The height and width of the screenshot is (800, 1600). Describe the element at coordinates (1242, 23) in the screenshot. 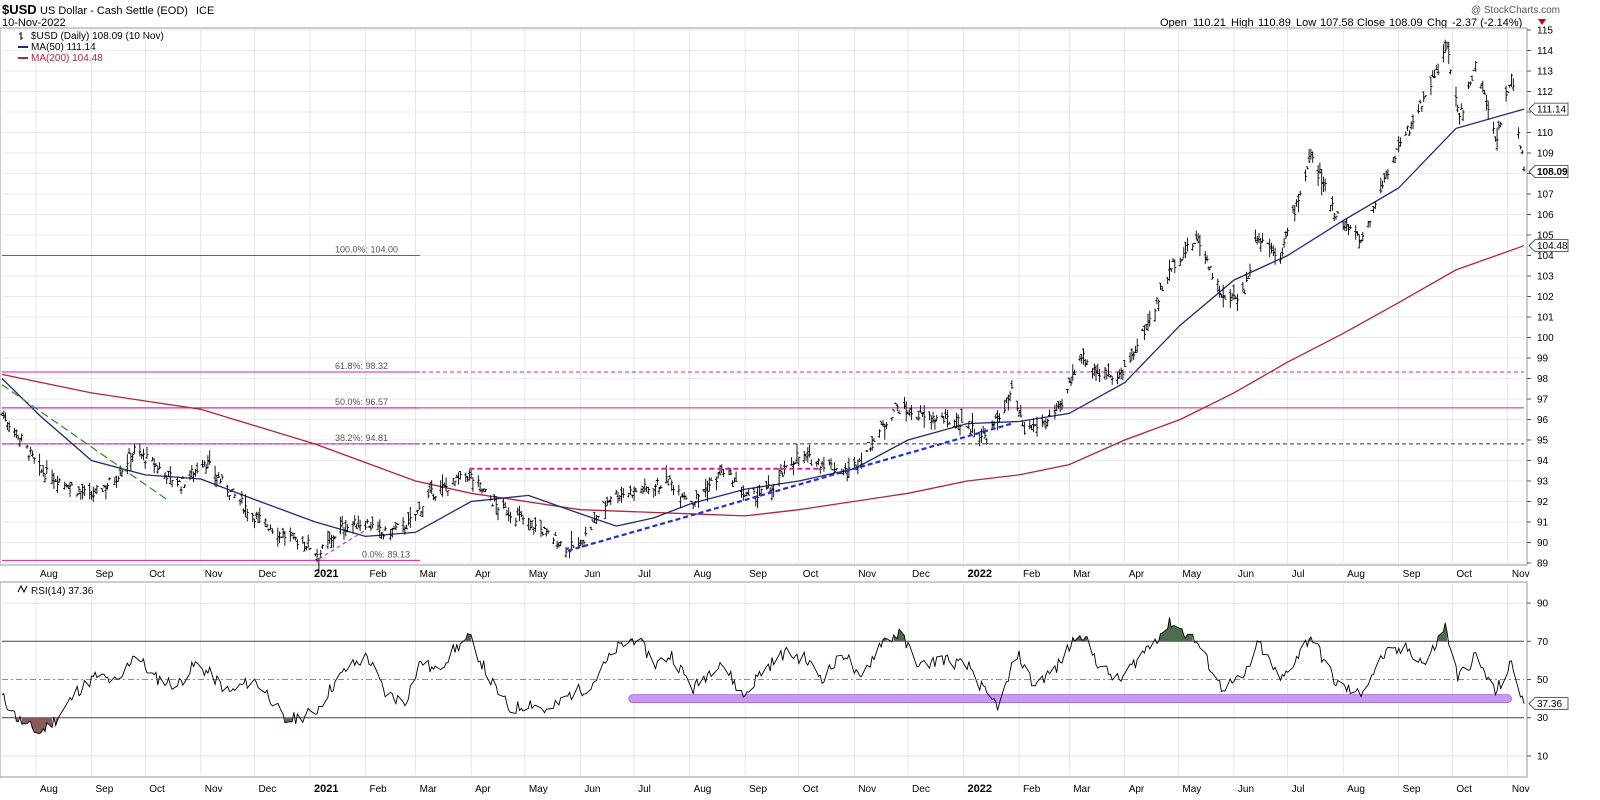

I see `high-label: High` at that location.